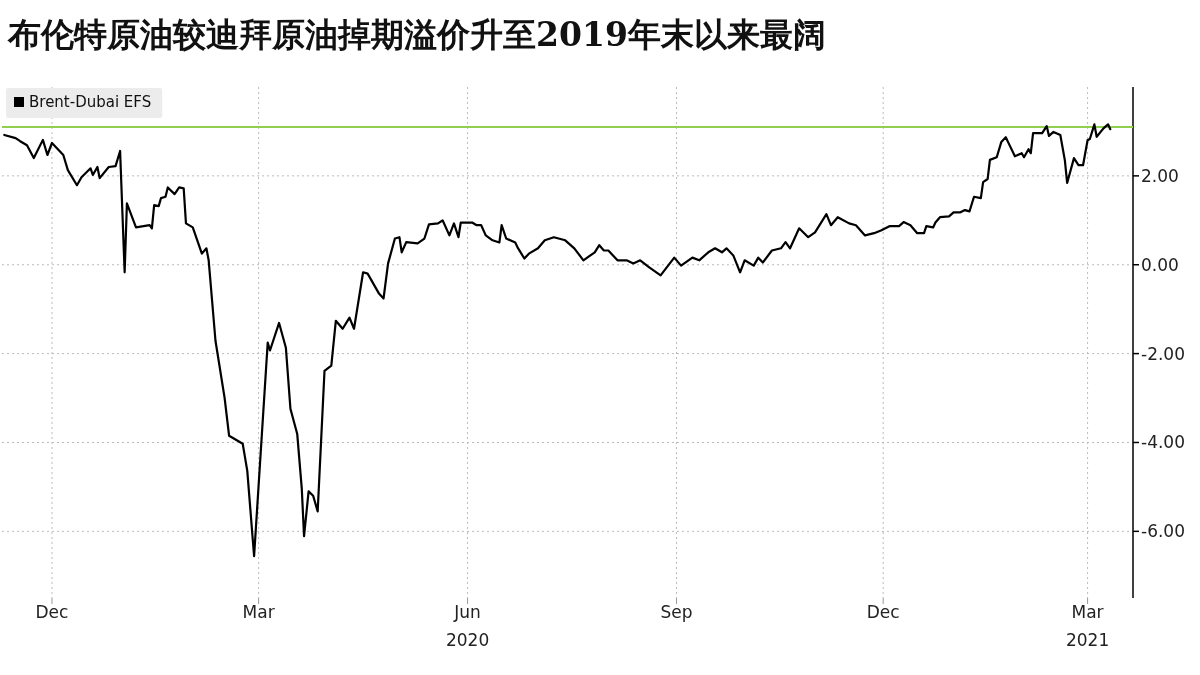 This screenshot has height=675, width=1200. Describe the element at coordinates (90, 102) in the screenshot. I see `legend-label: Brent-Dubai EFS` at that location.